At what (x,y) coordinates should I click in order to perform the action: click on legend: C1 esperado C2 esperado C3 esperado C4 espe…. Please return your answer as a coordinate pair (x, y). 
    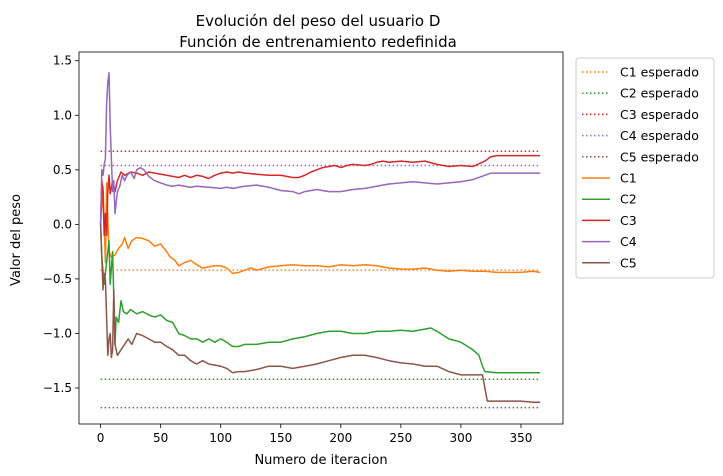
    Looking at the image, I should click on (645, 168).